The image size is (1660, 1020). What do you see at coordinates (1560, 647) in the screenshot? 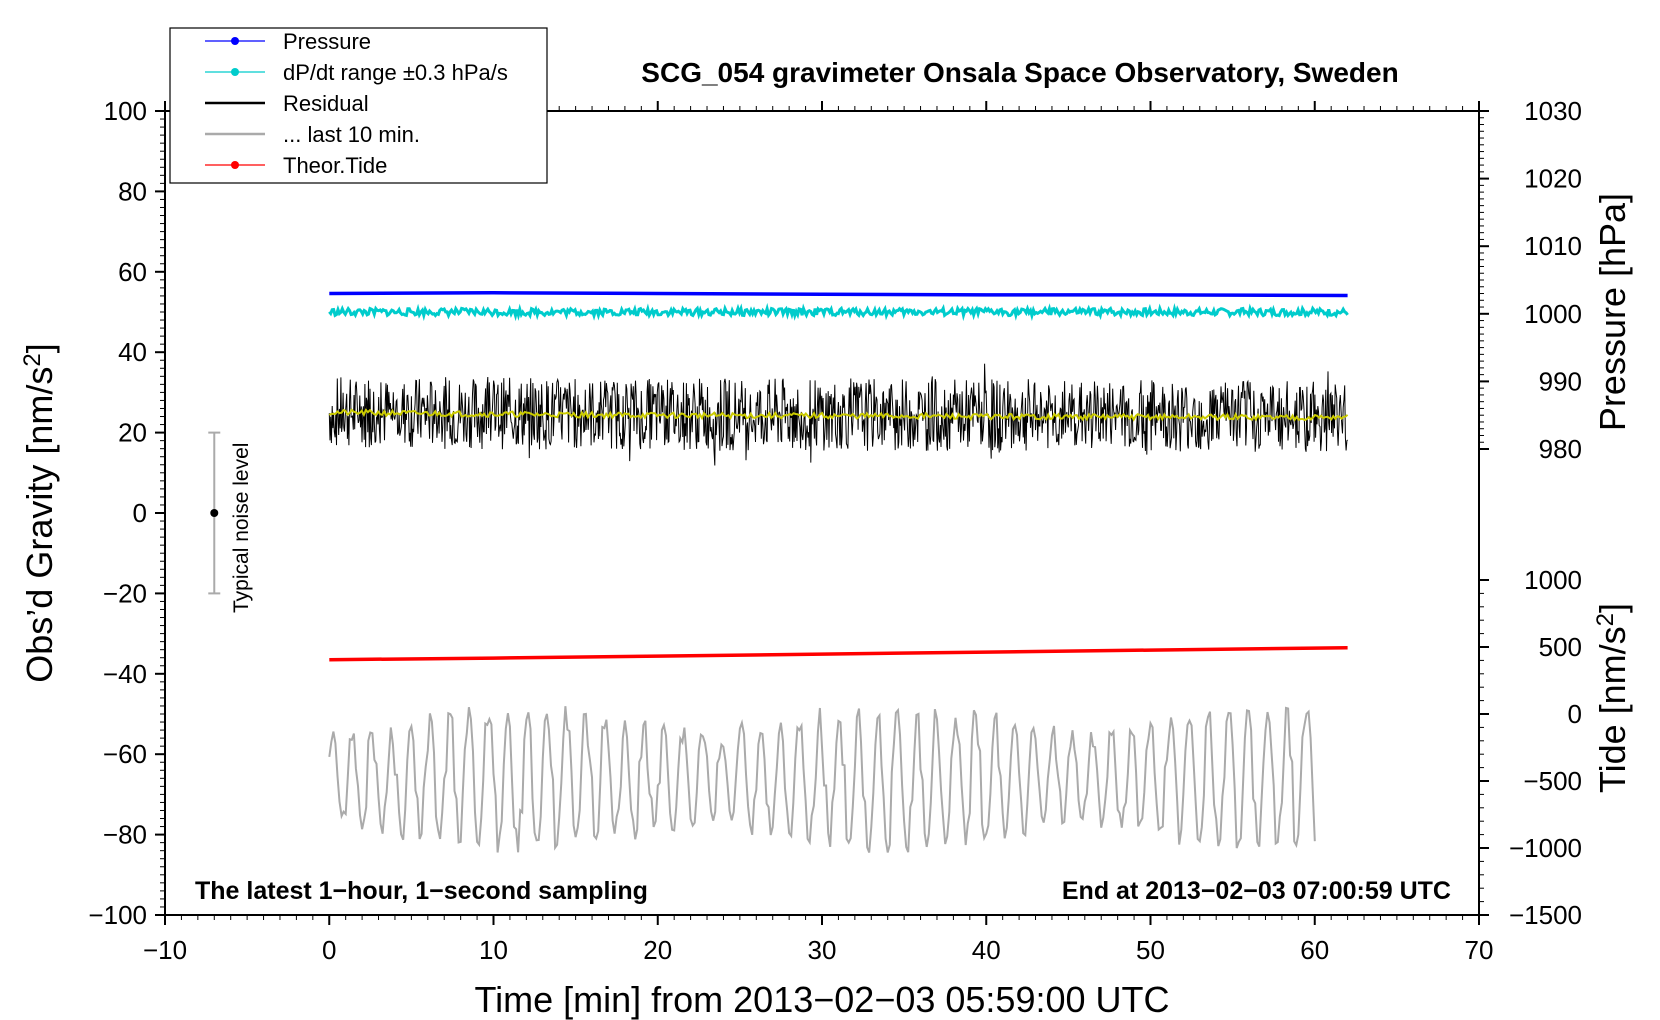
I see `tide-tick-label: 500` at bounding box center [1560, 647].